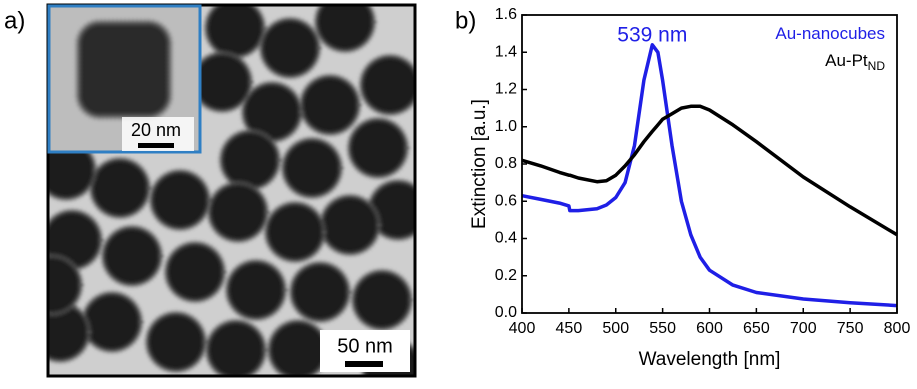  I want to click on y-tick-label: 0.2, so click(506, 275).